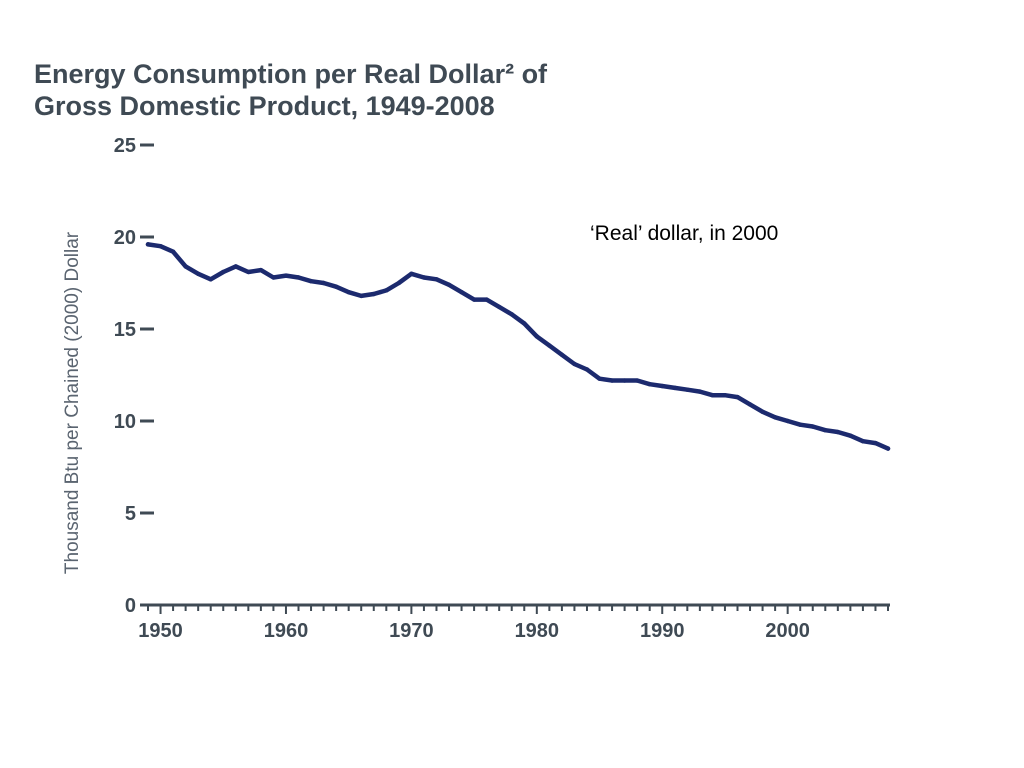 Image resolution: width=1024 pixels, height=768 pixels. I want to click on chart-title-line-1: Energy Consumption per Real Dollar² of, so click(291, 74).